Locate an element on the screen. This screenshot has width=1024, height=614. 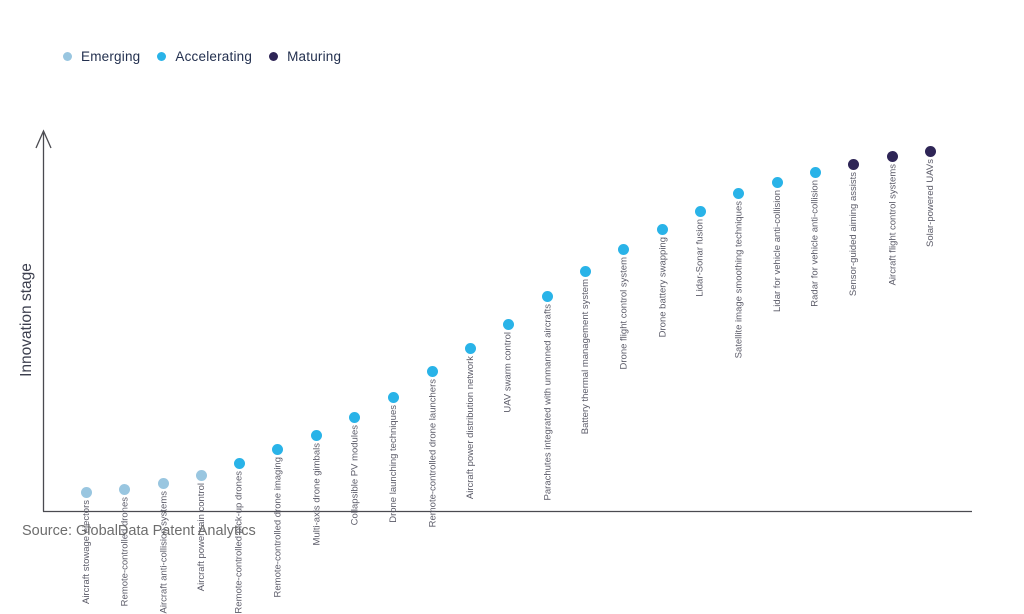
legend-item-emerging: Emerging is located at coordinates (101, 56).